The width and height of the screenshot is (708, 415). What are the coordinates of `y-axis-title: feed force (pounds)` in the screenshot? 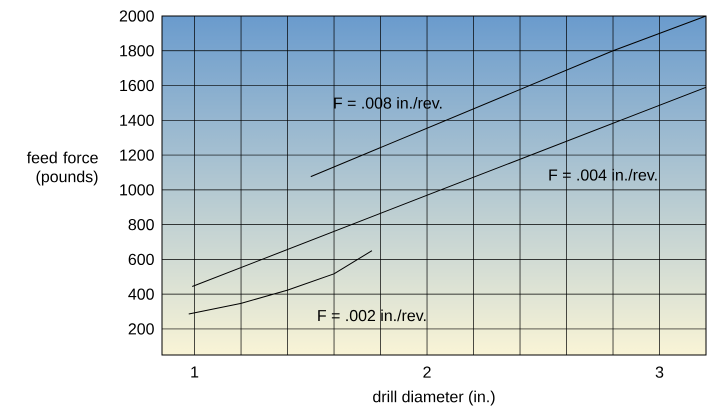 It's located at (62, 169).